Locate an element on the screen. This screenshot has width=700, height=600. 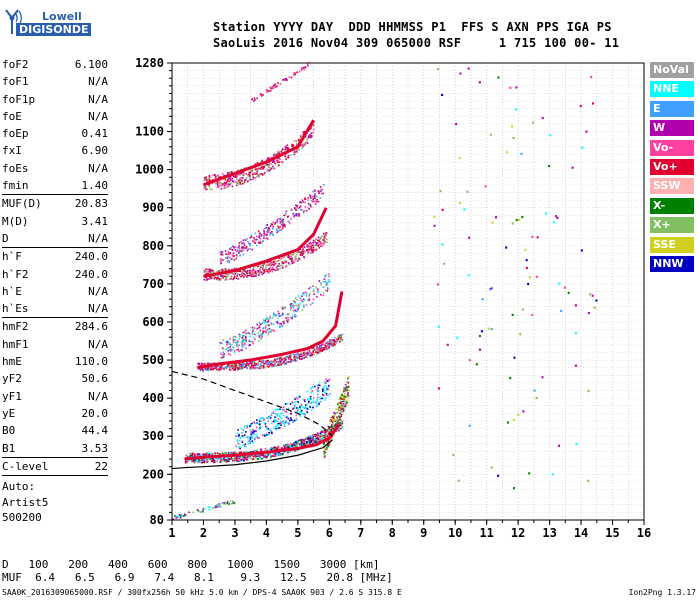
y-tick-label: 500 is located at coordinates (153, 360).